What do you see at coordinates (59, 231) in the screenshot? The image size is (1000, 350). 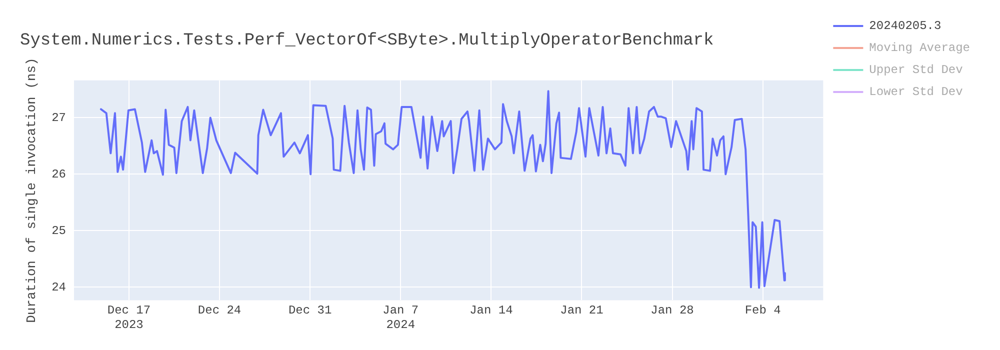 I see `y-tick-label: 25` at bounding box center [59, 231].